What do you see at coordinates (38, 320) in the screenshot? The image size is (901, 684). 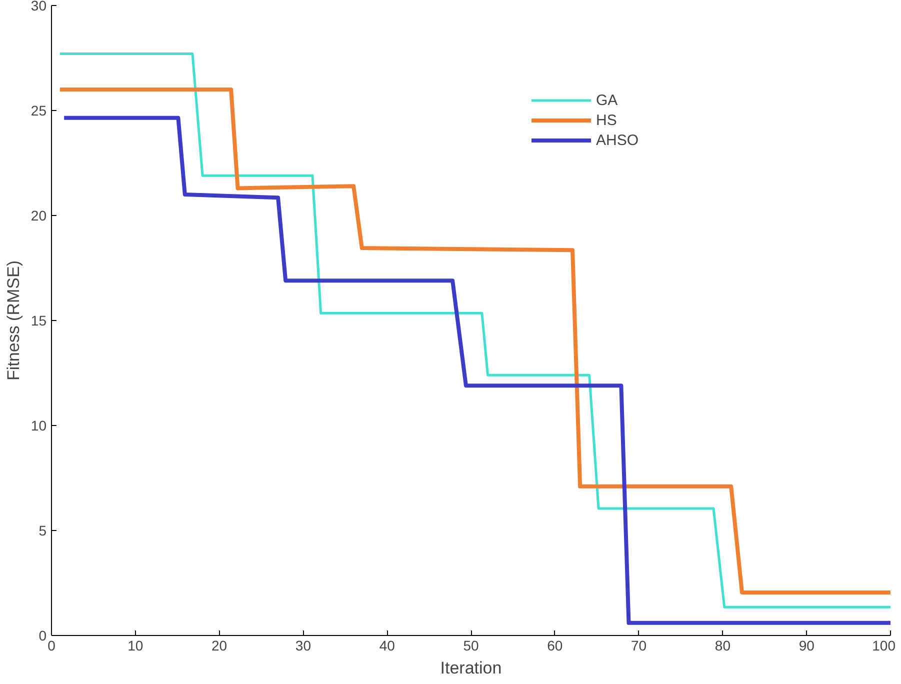 I see `y-tick-label: 15` at bounding box center [38, 320].